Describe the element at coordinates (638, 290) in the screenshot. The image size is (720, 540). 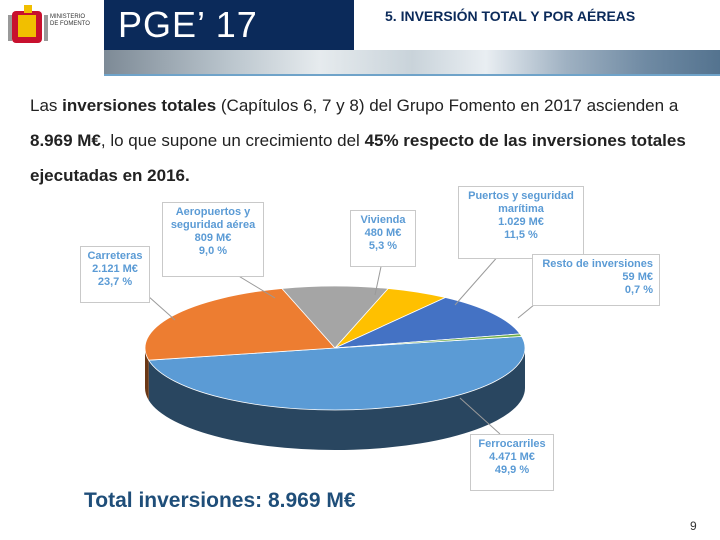
I see `callout-resto-percent: 0,7 %` at that location.